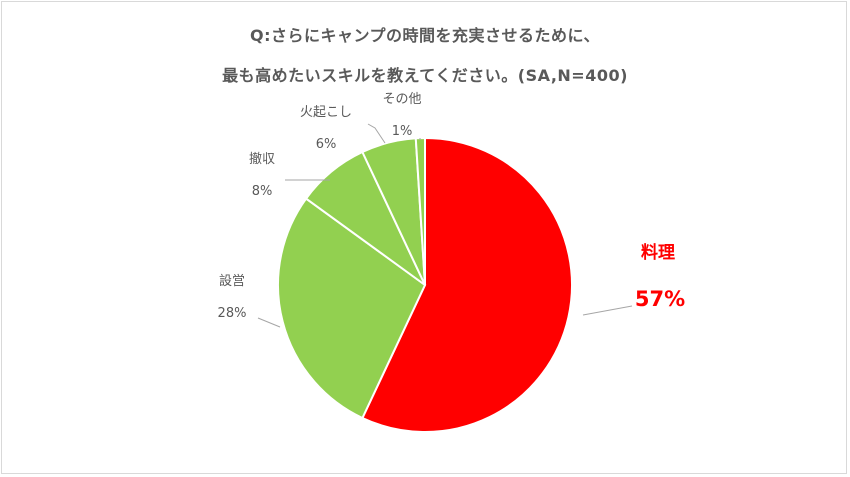  What do you see at coordinates (425, 75) in the screenshot?
I see `chart-title-line2: 最も高めたいスキルを教えてください。(SA,N=400)` at bounding box center [425, 75].